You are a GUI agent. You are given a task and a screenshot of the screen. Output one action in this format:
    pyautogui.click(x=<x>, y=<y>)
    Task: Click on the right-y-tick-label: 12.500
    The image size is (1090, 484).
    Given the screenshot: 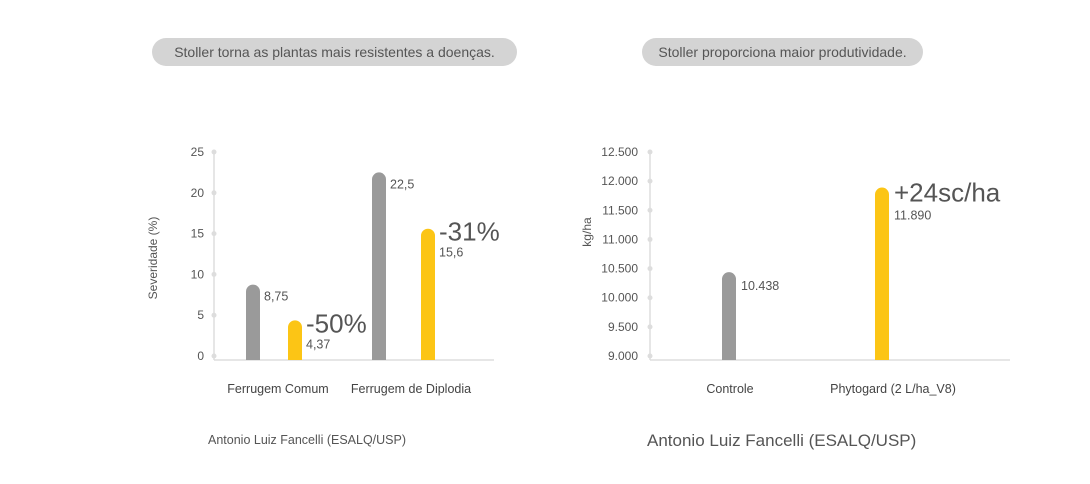 What is the action you would take?
    pyautogui.click(x=619, y=152)
    